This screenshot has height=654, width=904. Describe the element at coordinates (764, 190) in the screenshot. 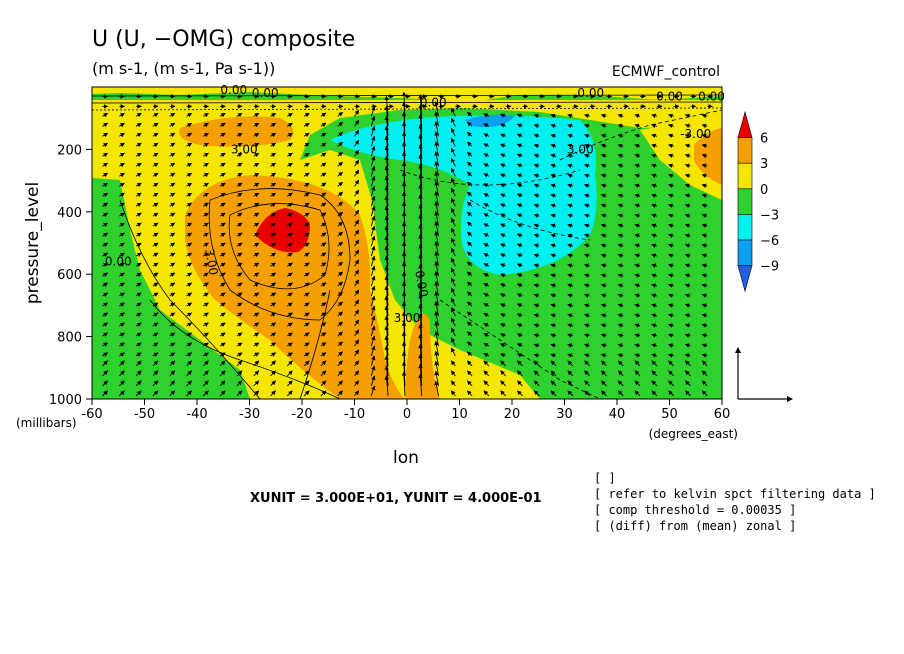

I see `colorbar-label: 0` at that location.